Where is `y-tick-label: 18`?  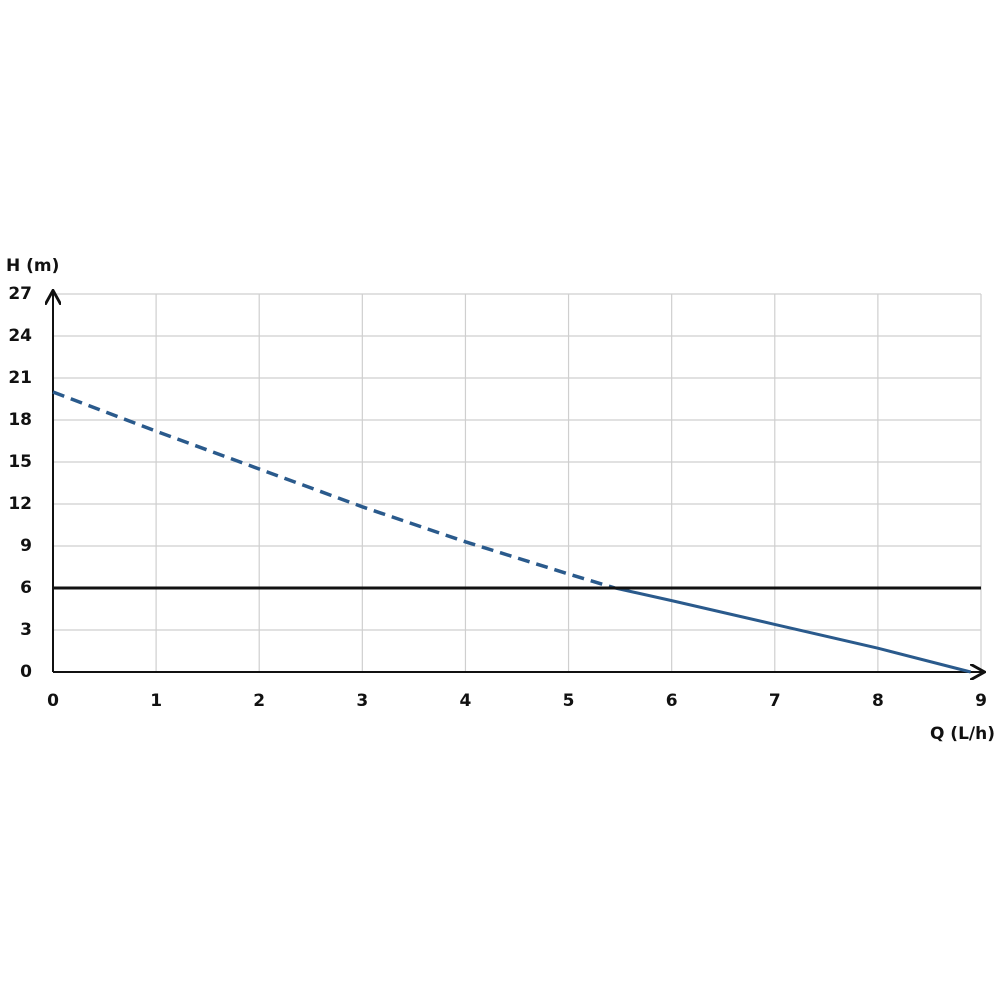 y-tick-label: 18 is located at coordinates (20, 420).